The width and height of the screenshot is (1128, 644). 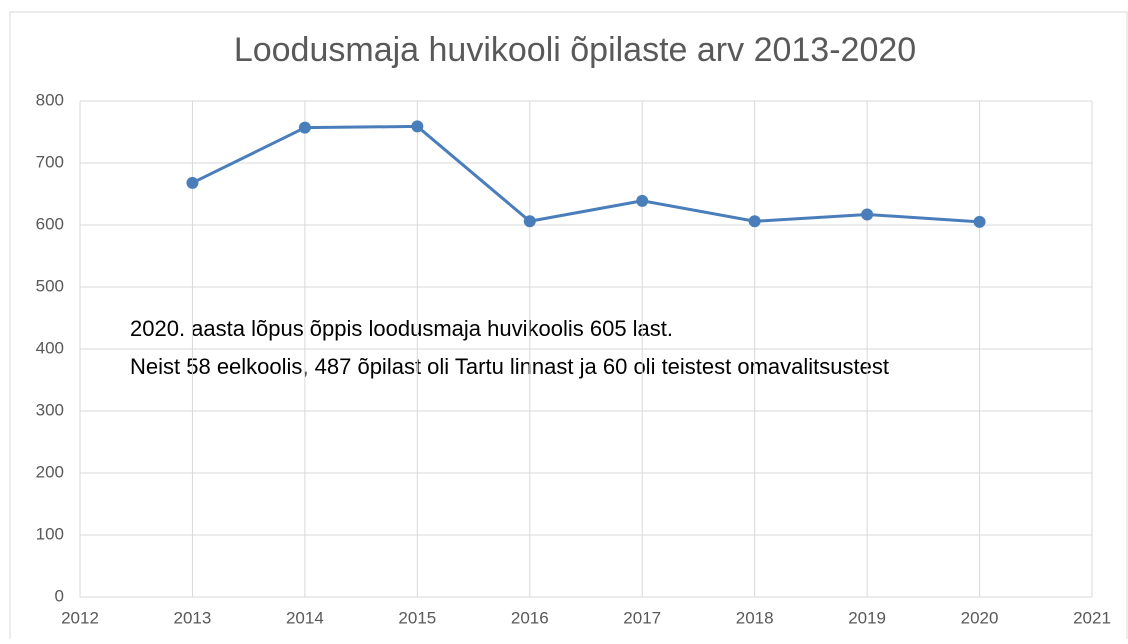 I want to click on series-line, so click(x=585, y=174).